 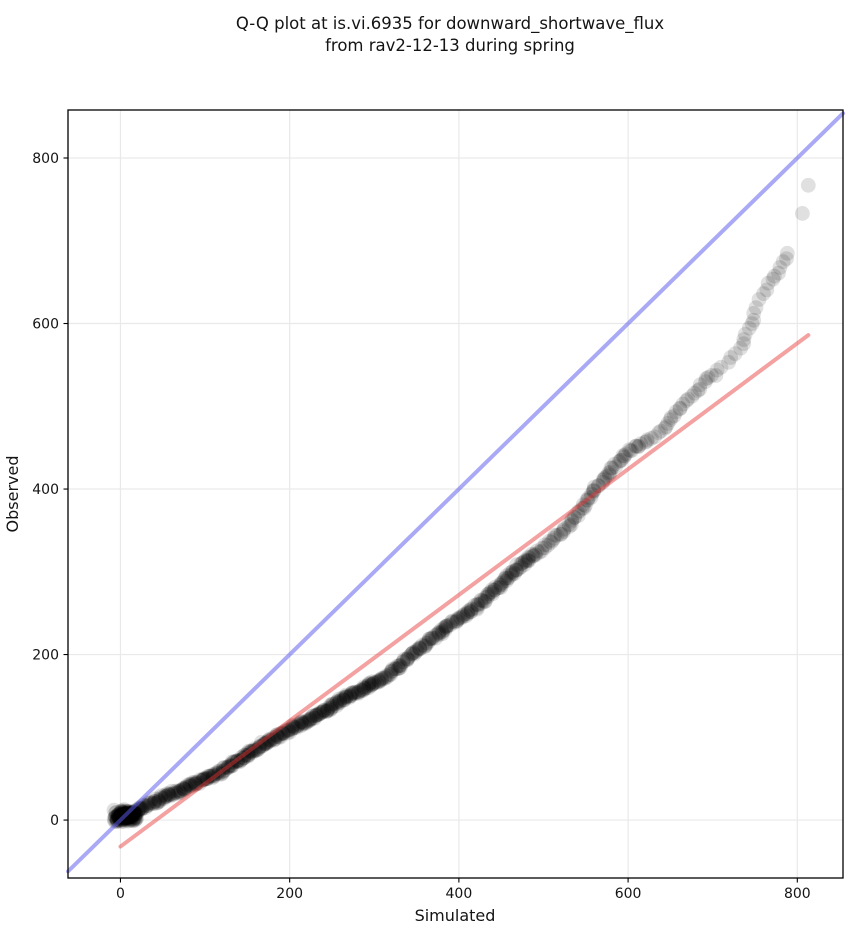 I want to click on y-tick-label: 200, so click(x=45, y=656).